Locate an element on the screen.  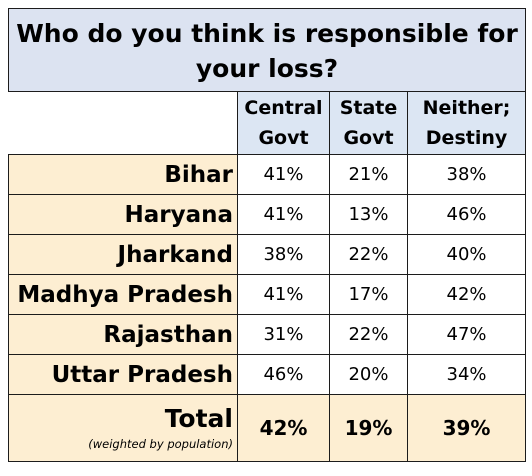
row-label: Uttar Pradesh is located at coordinates (123, 374).